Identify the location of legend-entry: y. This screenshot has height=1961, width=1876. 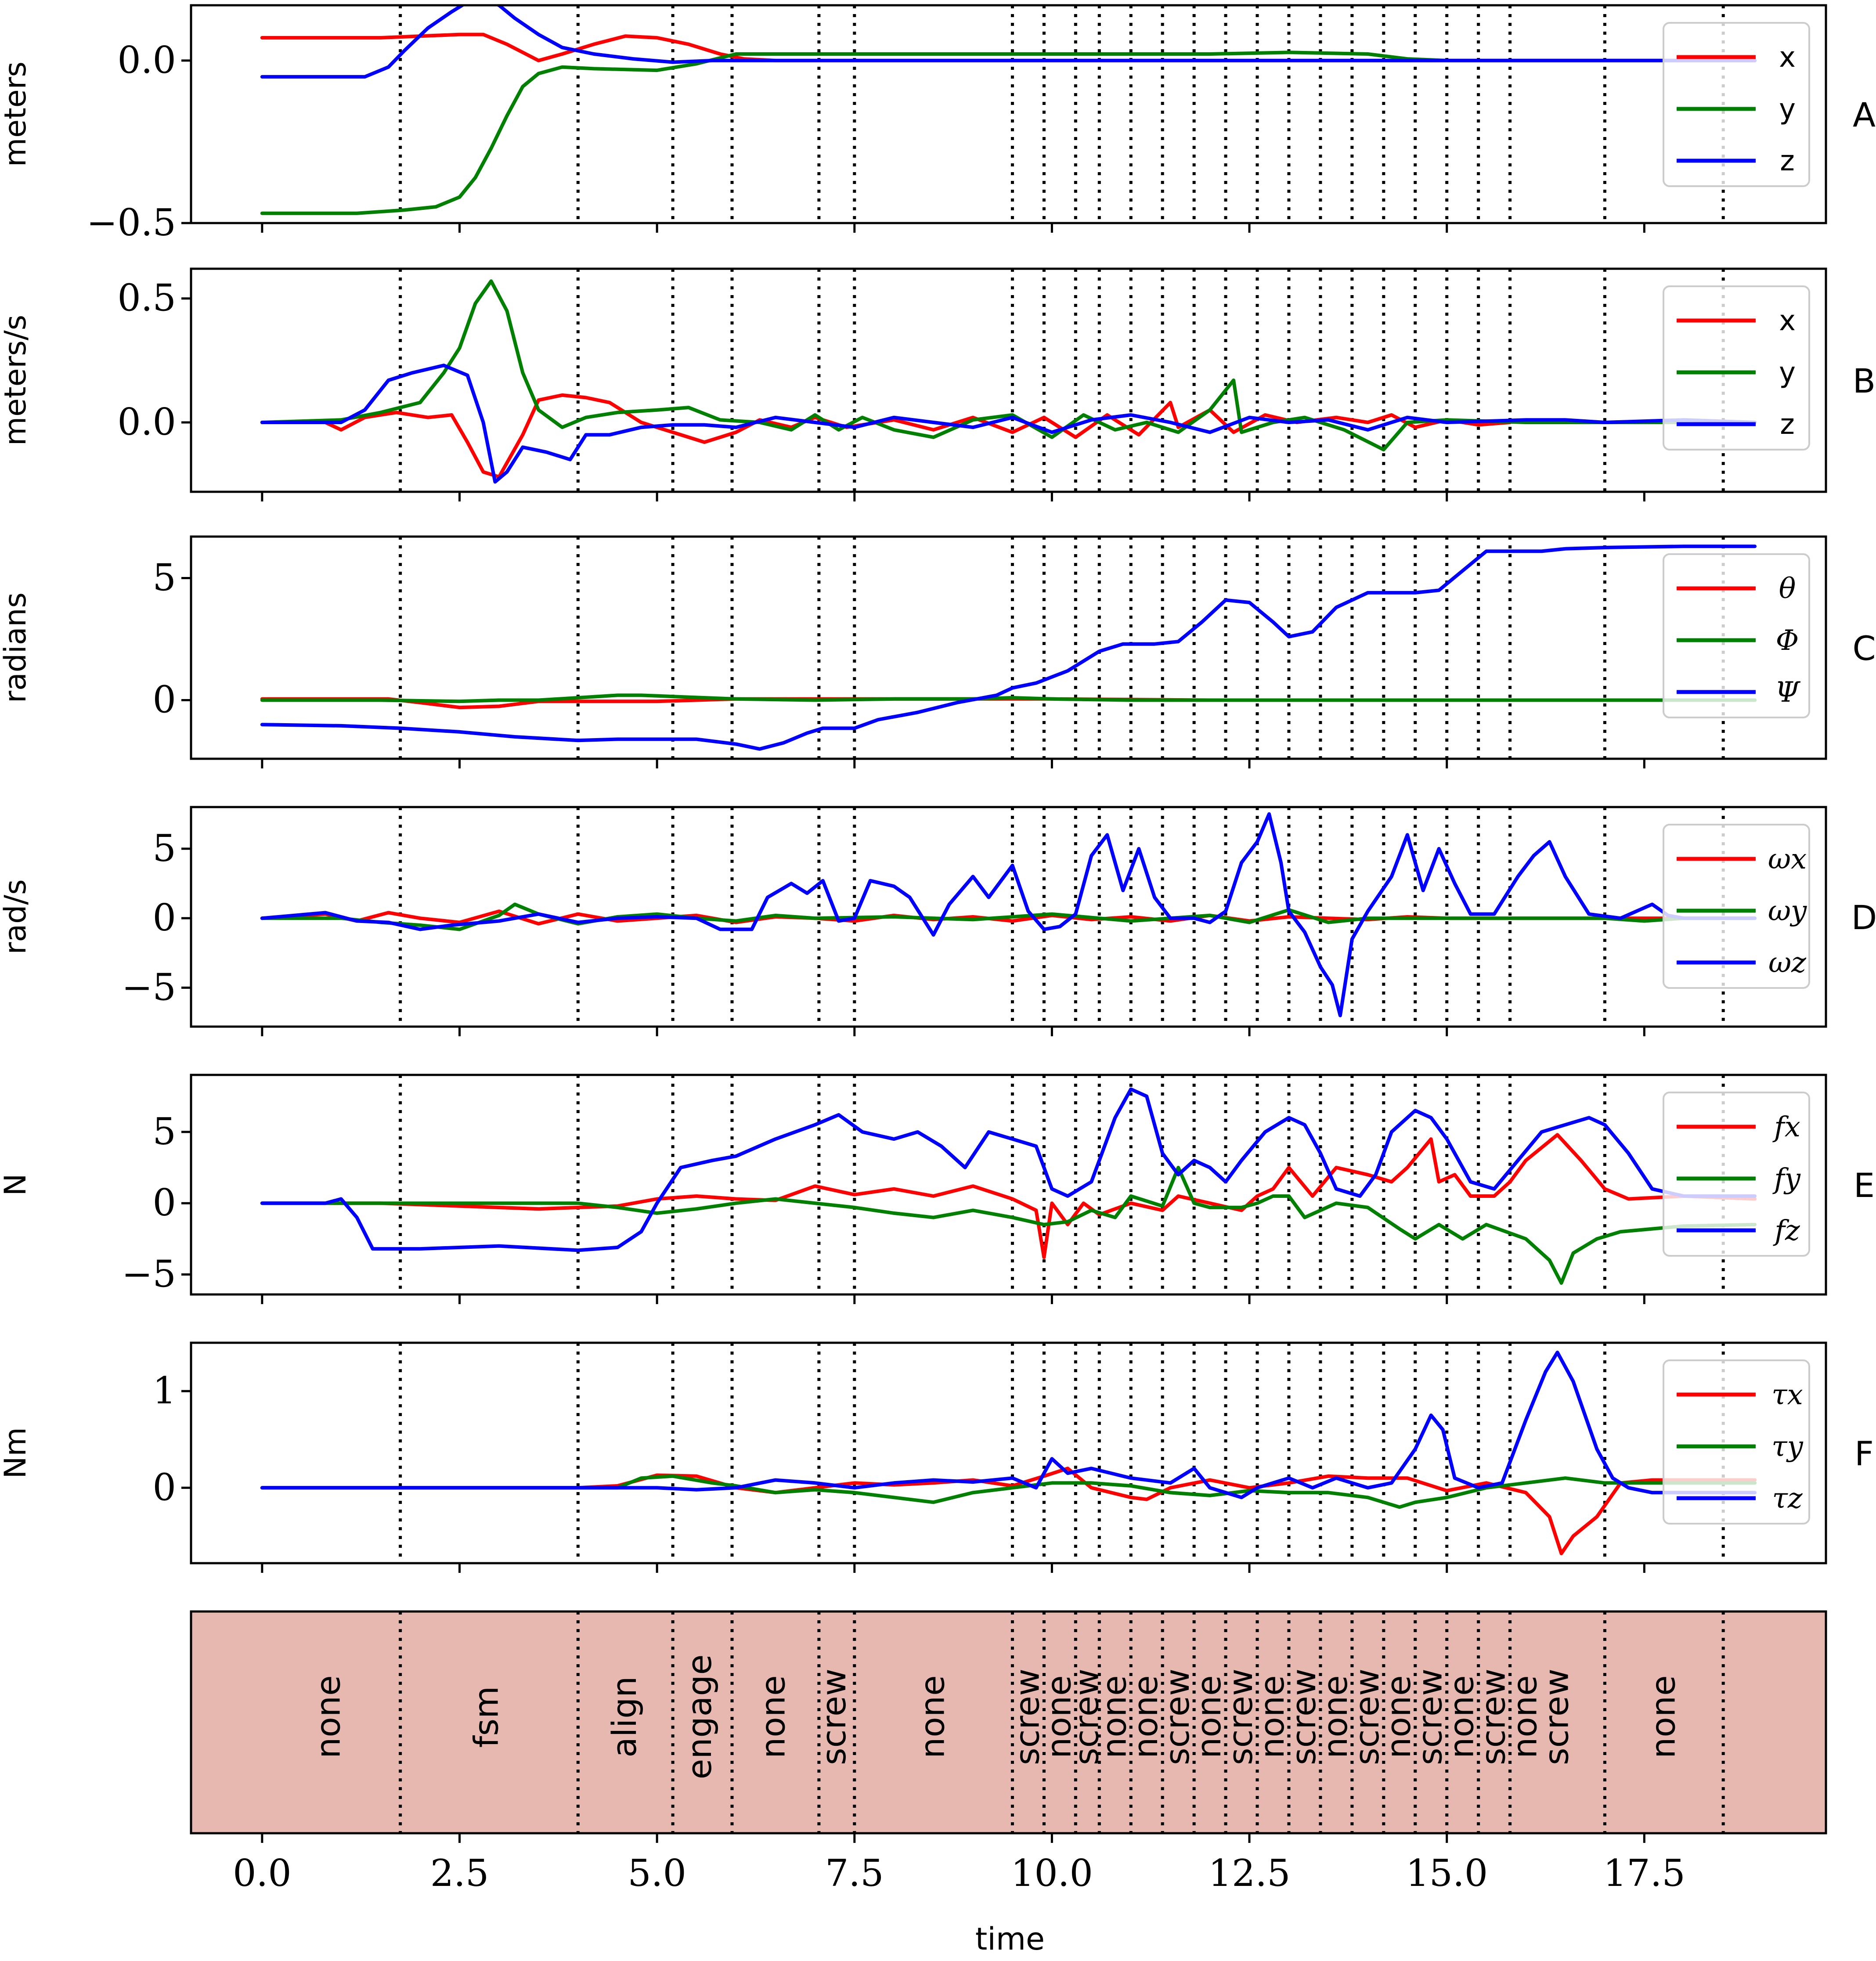
(1788, 109).